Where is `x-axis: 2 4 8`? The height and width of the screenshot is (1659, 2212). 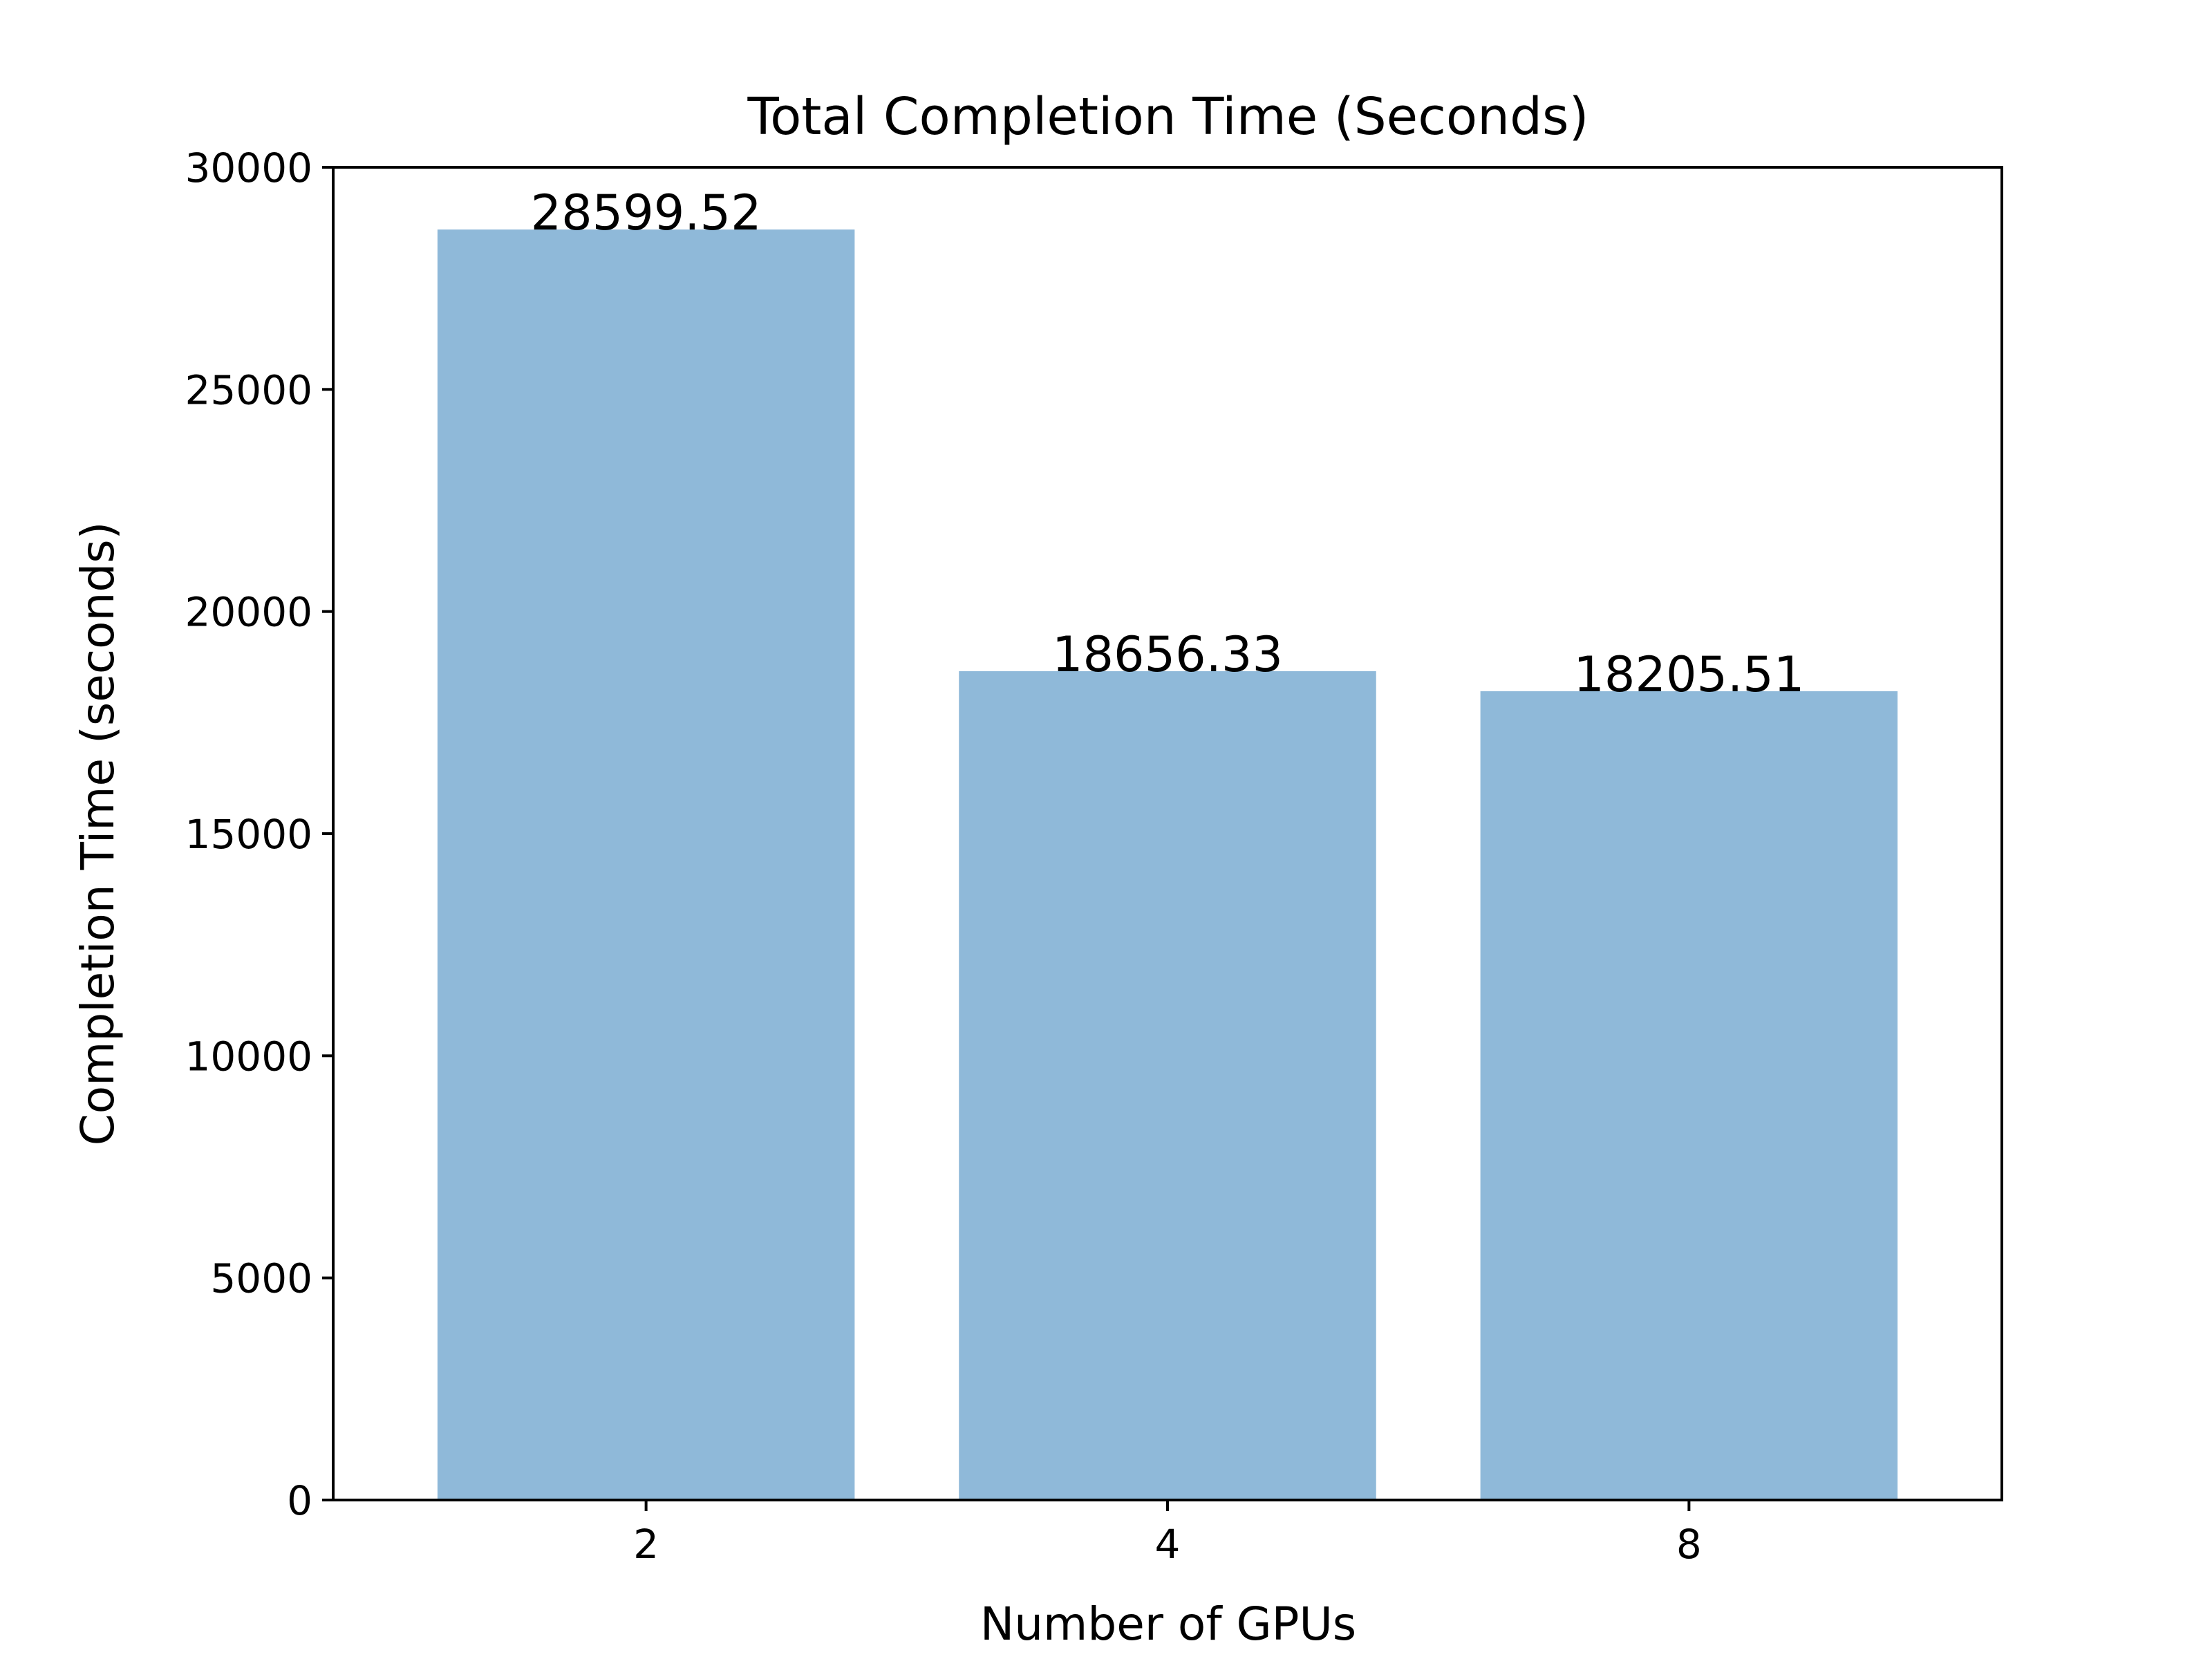
x-axis: 2 4 8 is located at coordinates (1167, 1534).